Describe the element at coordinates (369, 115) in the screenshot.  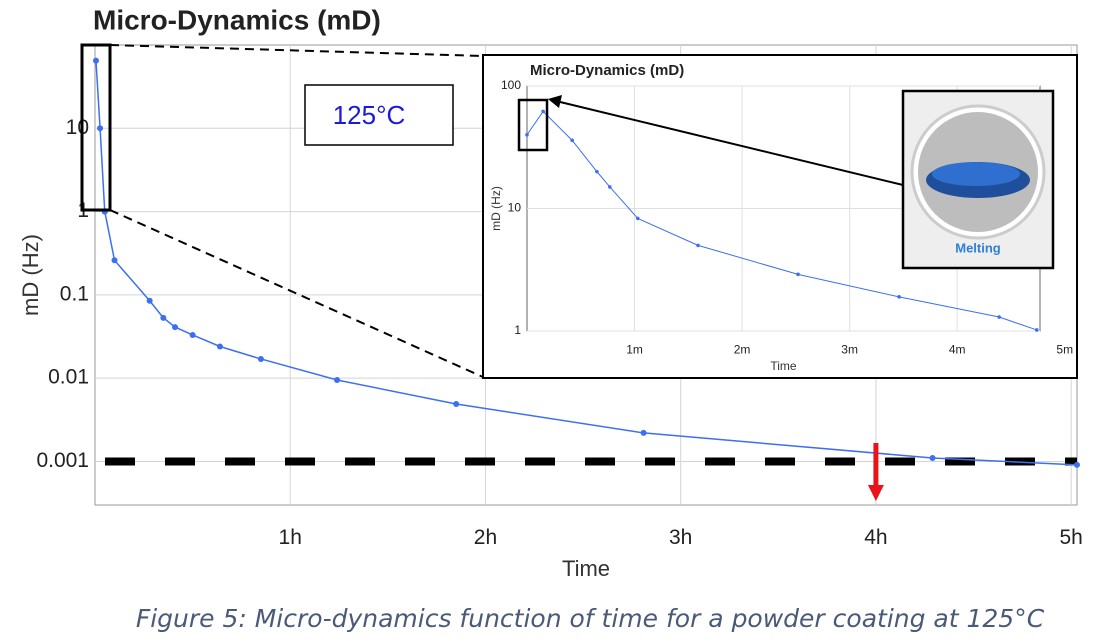
I see `annotation: 125°C` at that location.